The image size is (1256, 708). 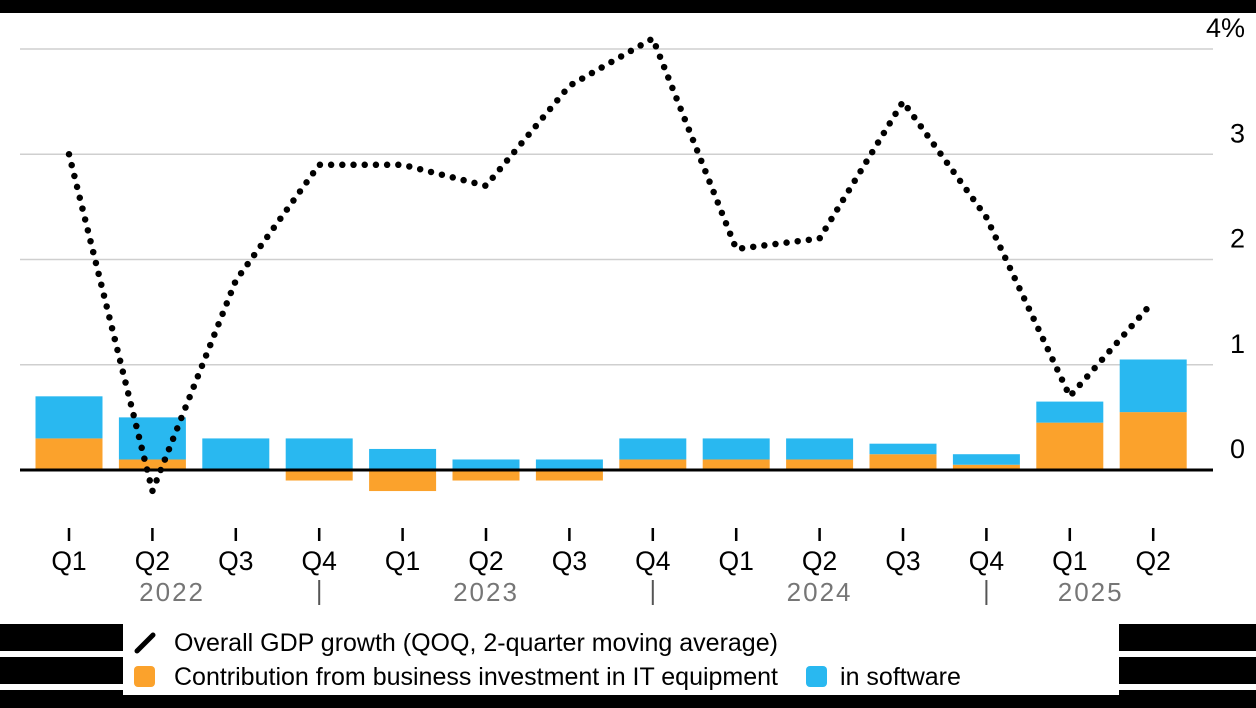 What do you see at coordinates (1153, 561) in the screenshot?
I see `x-tick-label-13: Q2` at bounding box center [1153, 561].